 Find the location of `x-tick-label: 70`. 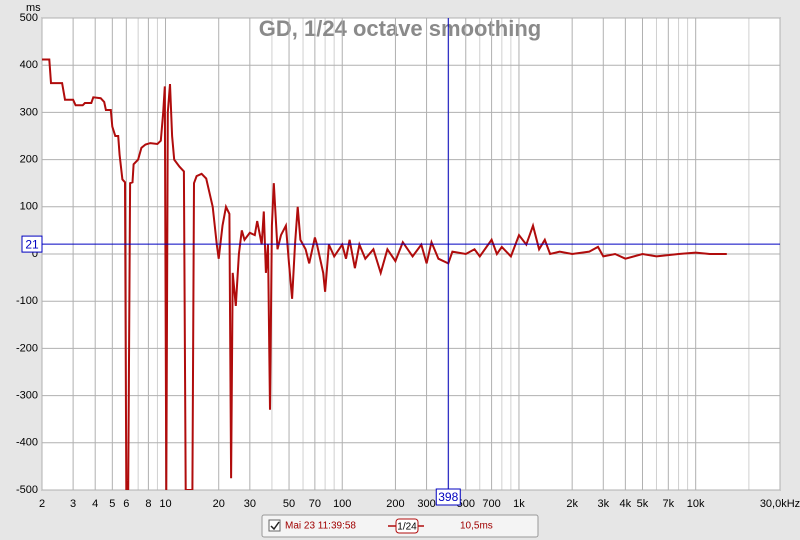

x-tick-label: 70 is located at coordinates (315, 504).